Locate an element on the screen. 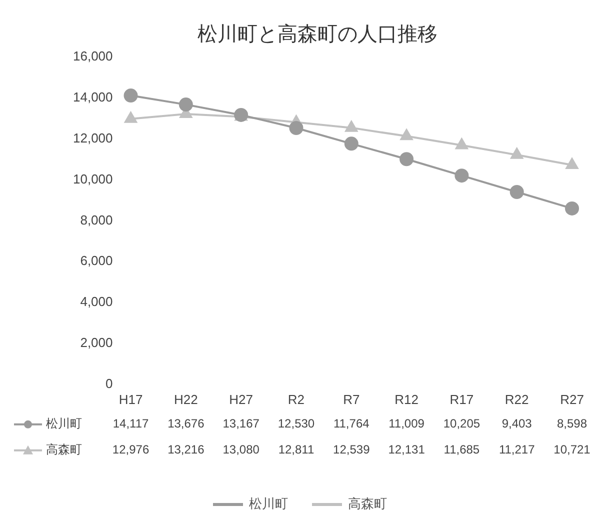 The width and height of the screenshot is (600, 529). y-tick-label: 14,000 is located at coordinates (92, 97).